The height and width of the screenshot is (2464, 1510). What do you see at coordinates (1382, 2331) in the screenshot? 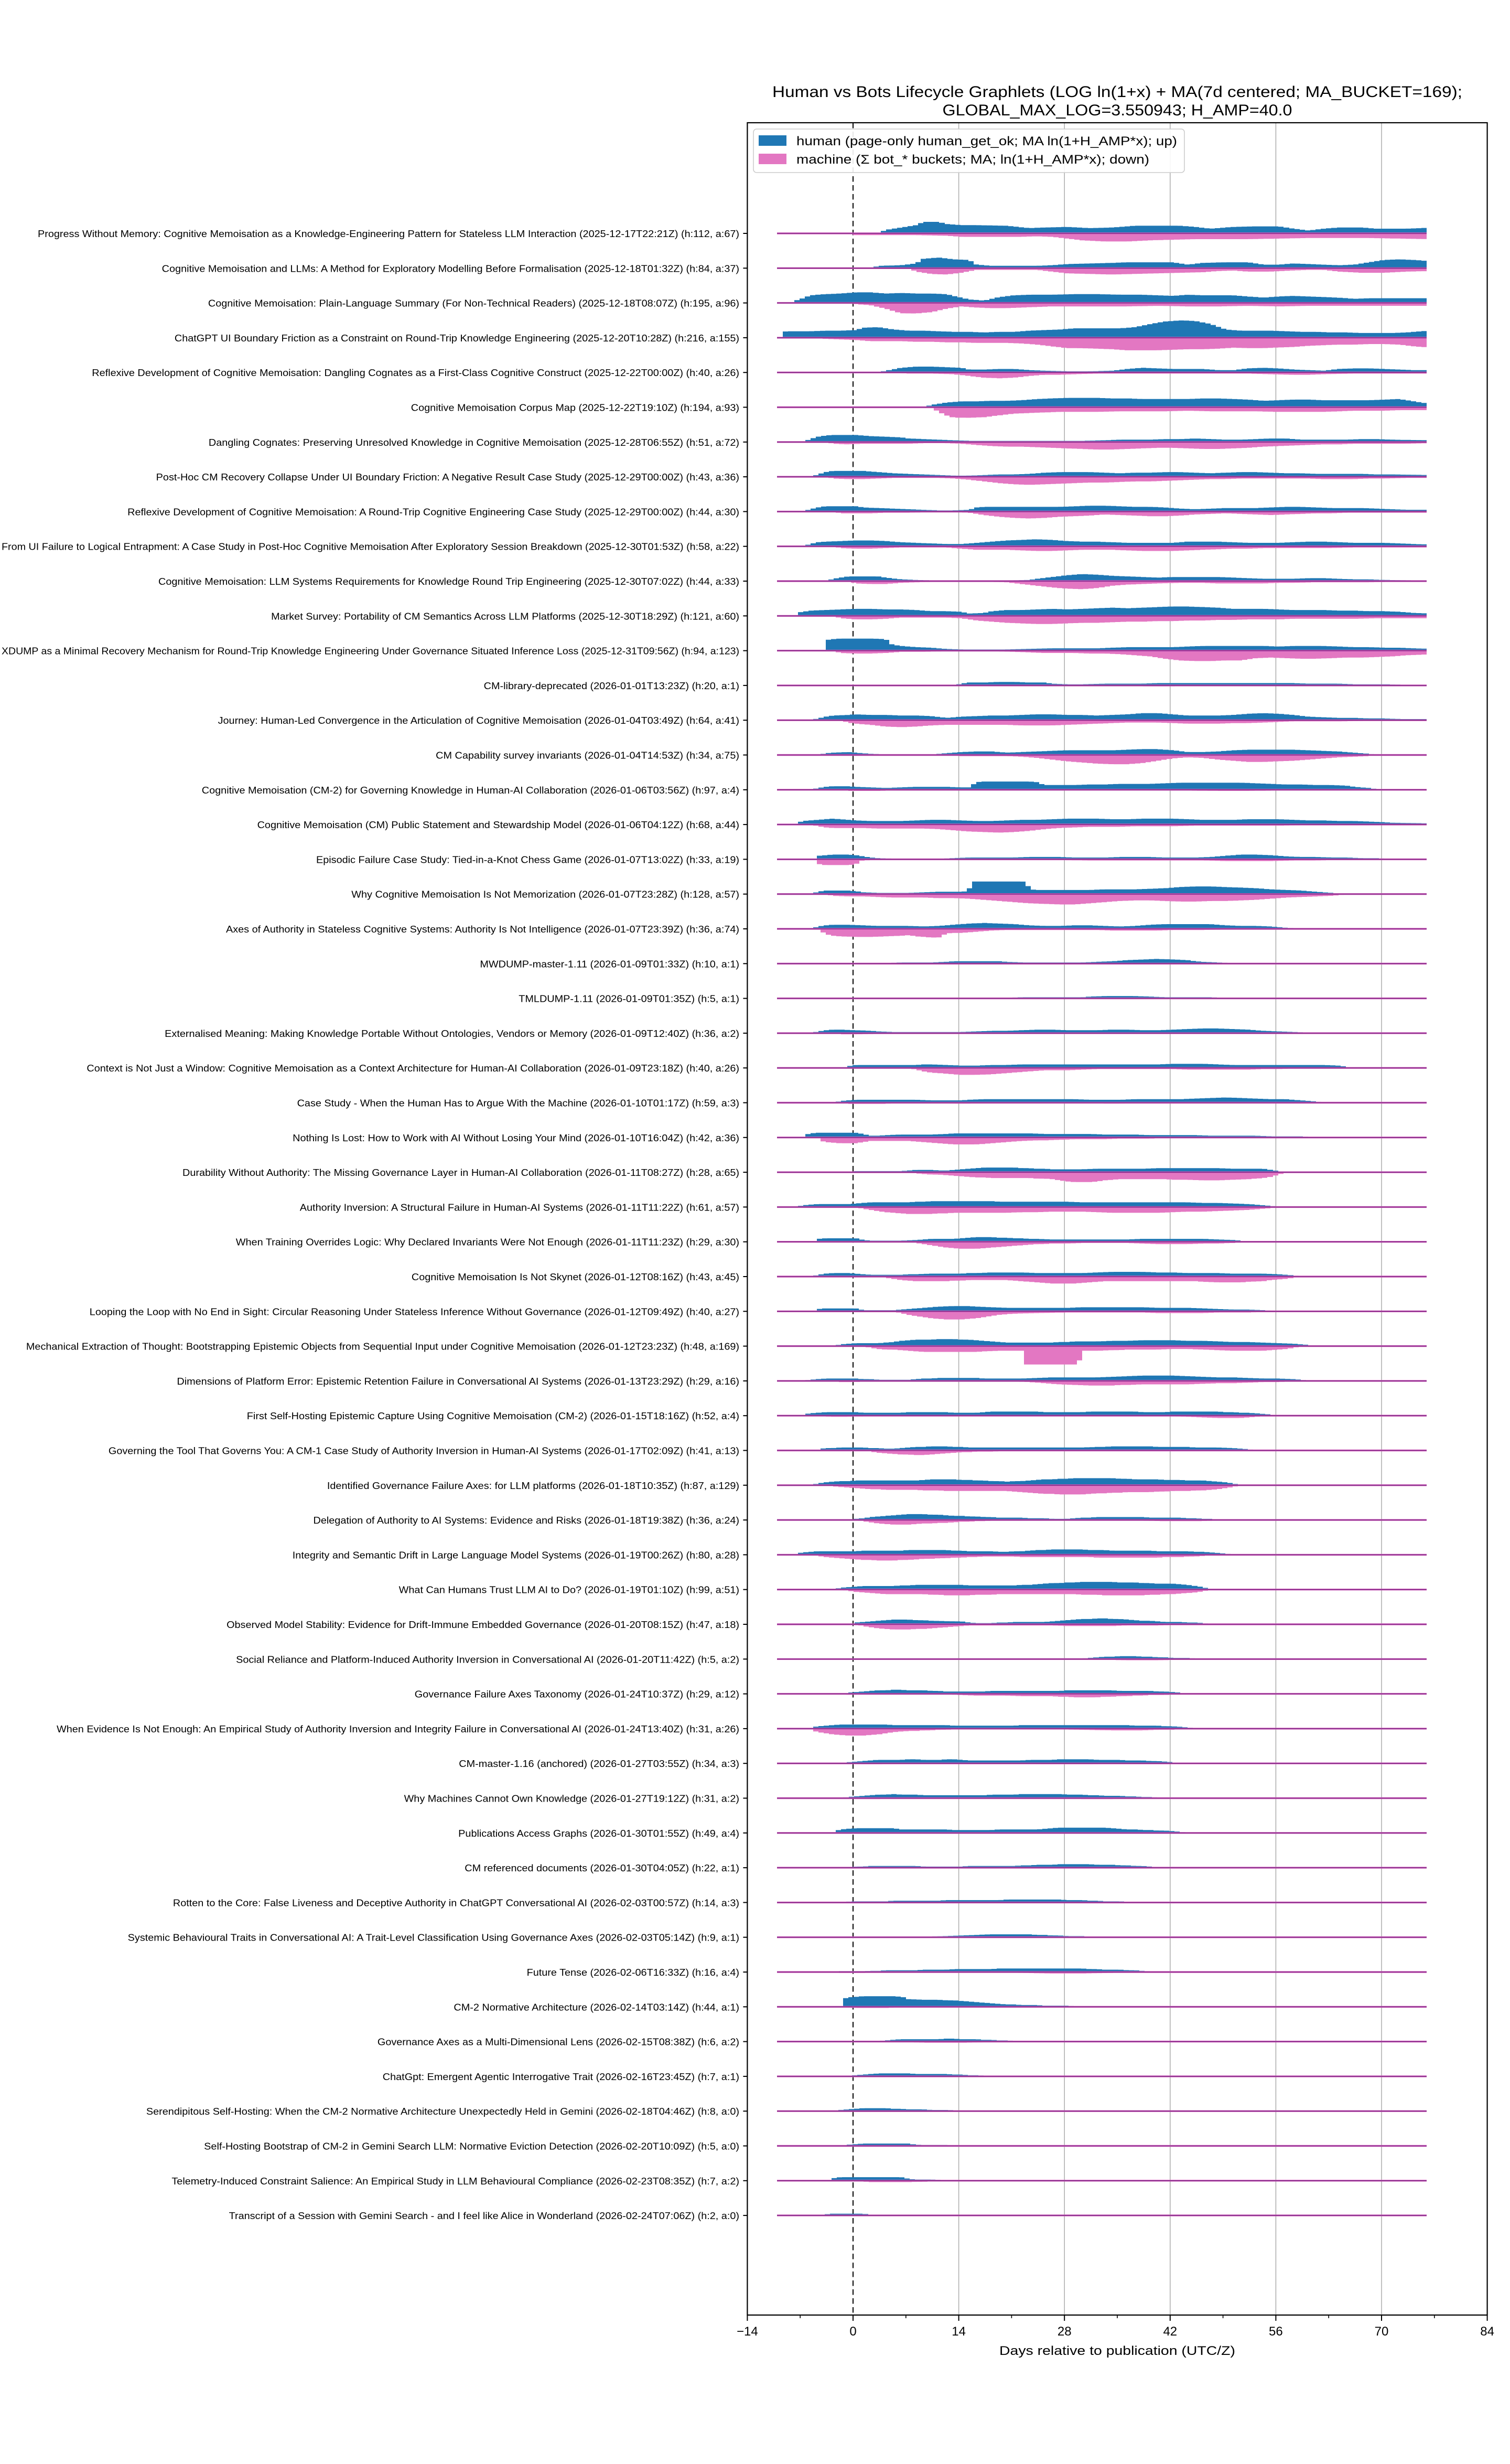
I see `svg-text: 70` at bounding box center [1382, 2331].